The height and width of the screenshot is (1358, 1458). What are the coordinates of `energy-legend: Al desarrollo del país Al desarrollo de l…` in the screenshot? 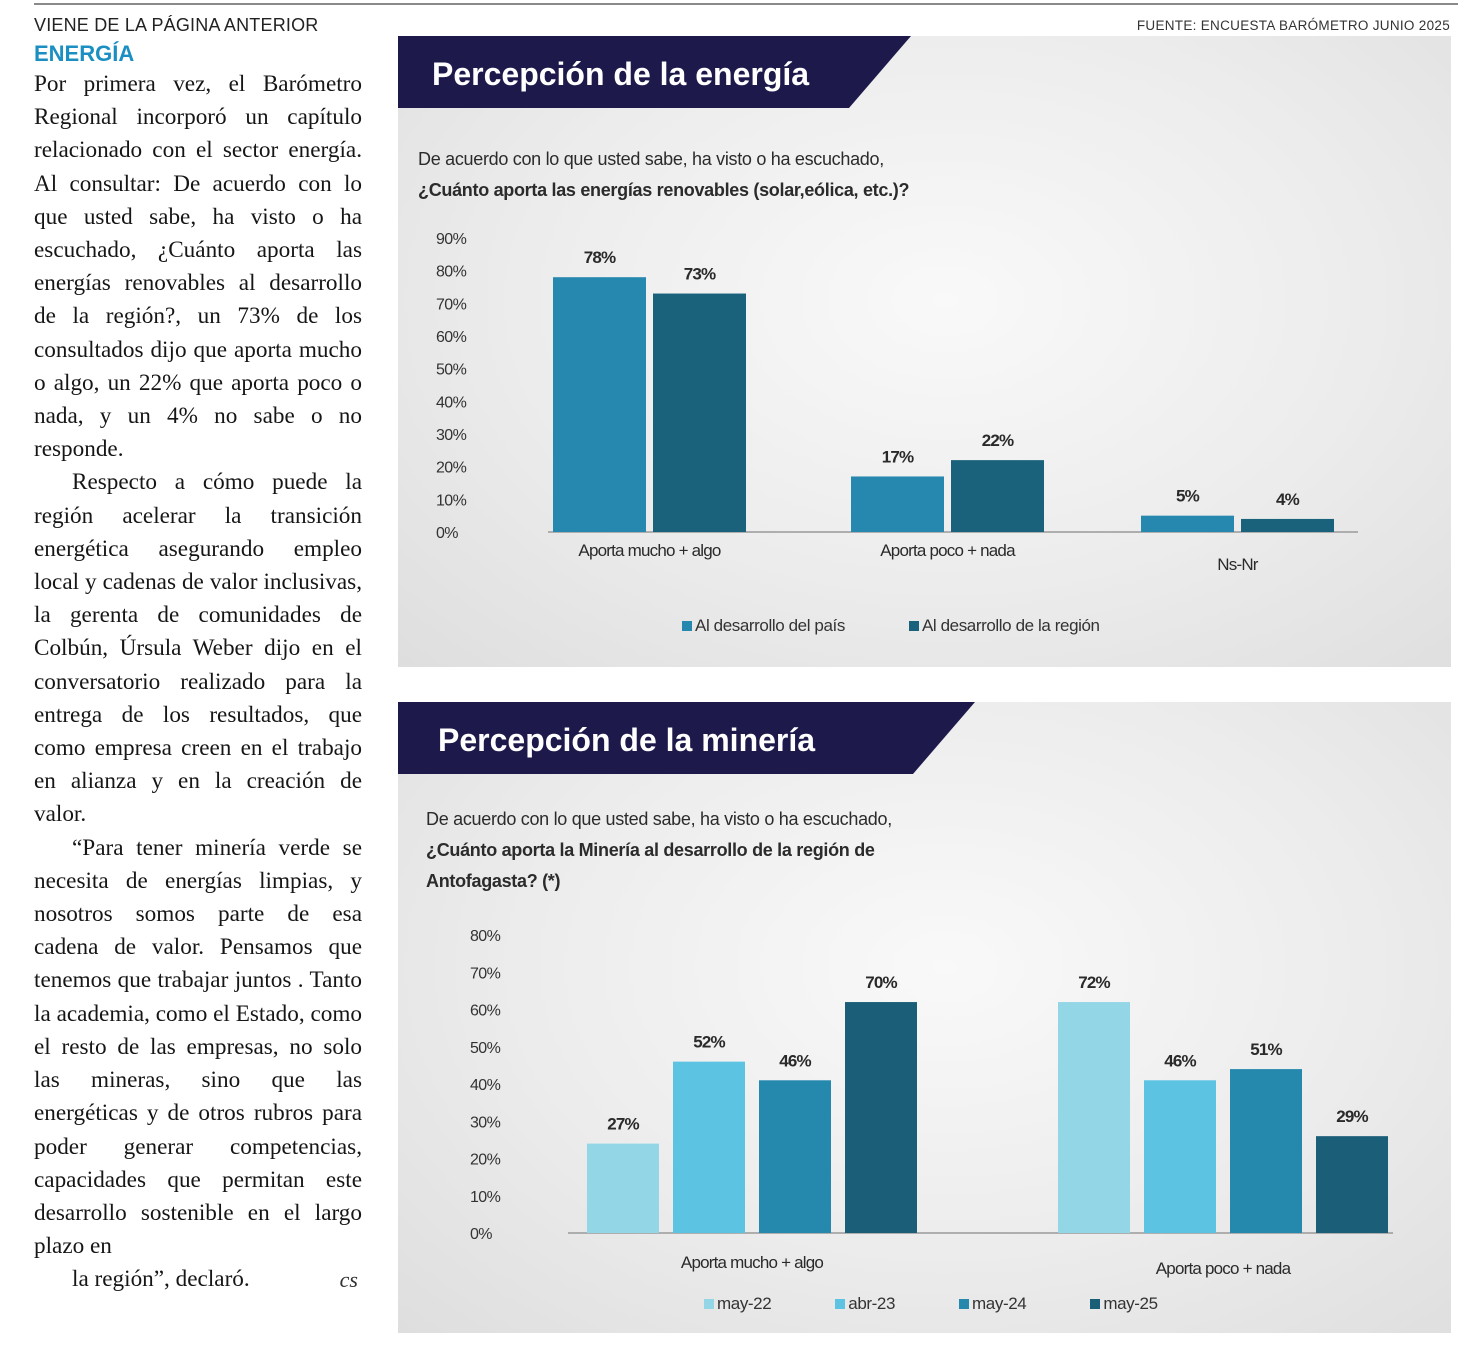 It's located at (923, 626).